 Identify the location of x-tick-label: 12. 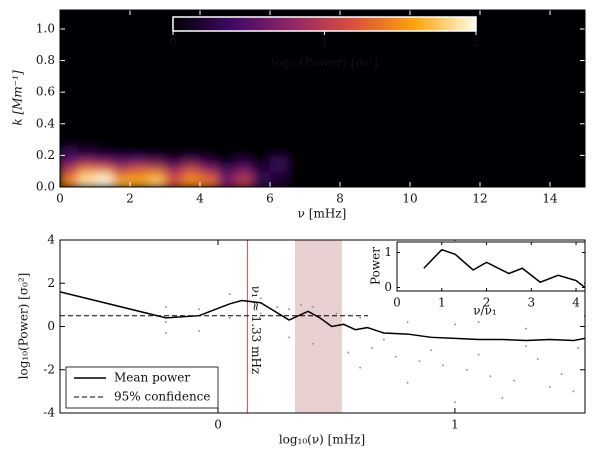
(479, 199).